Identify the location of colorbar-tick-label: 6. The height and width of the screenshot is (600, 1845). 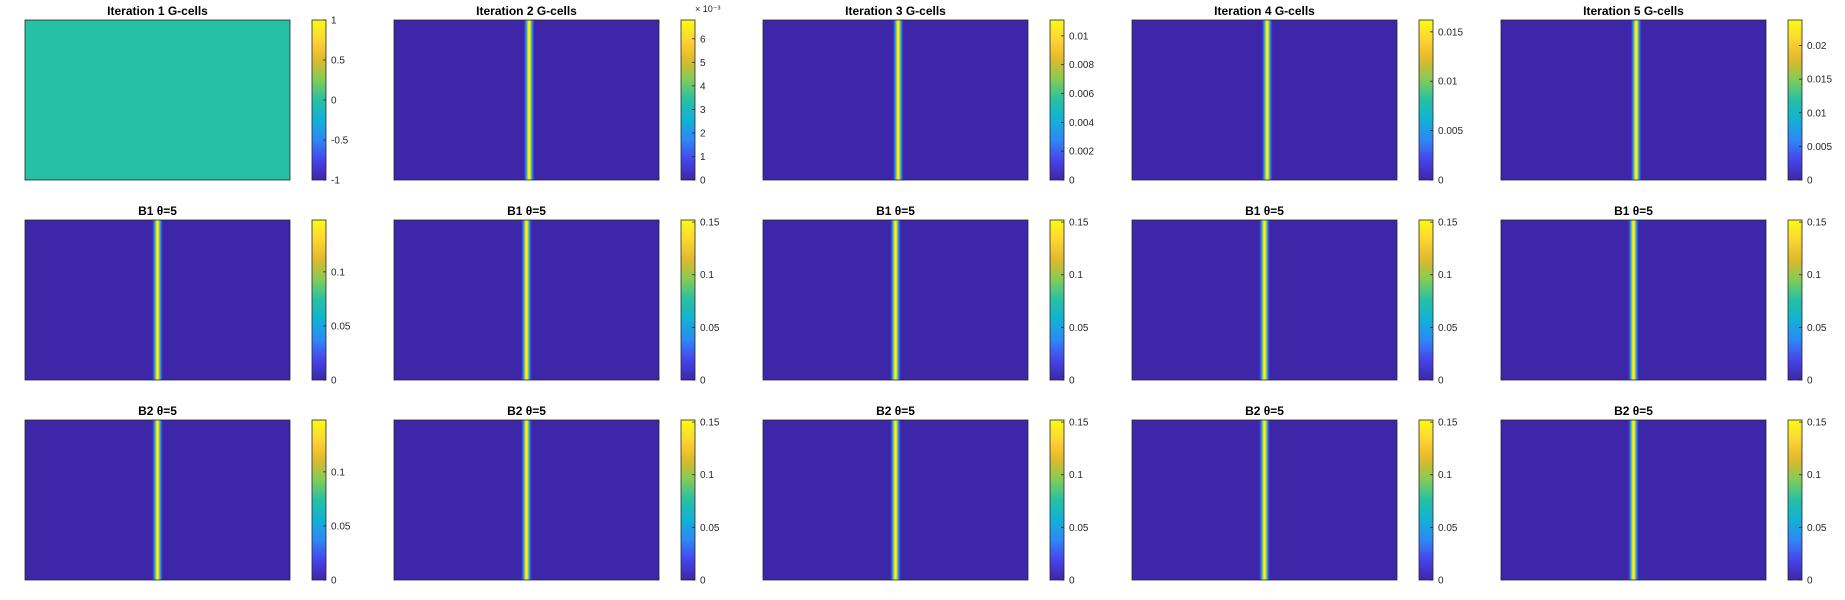
(703, 39).